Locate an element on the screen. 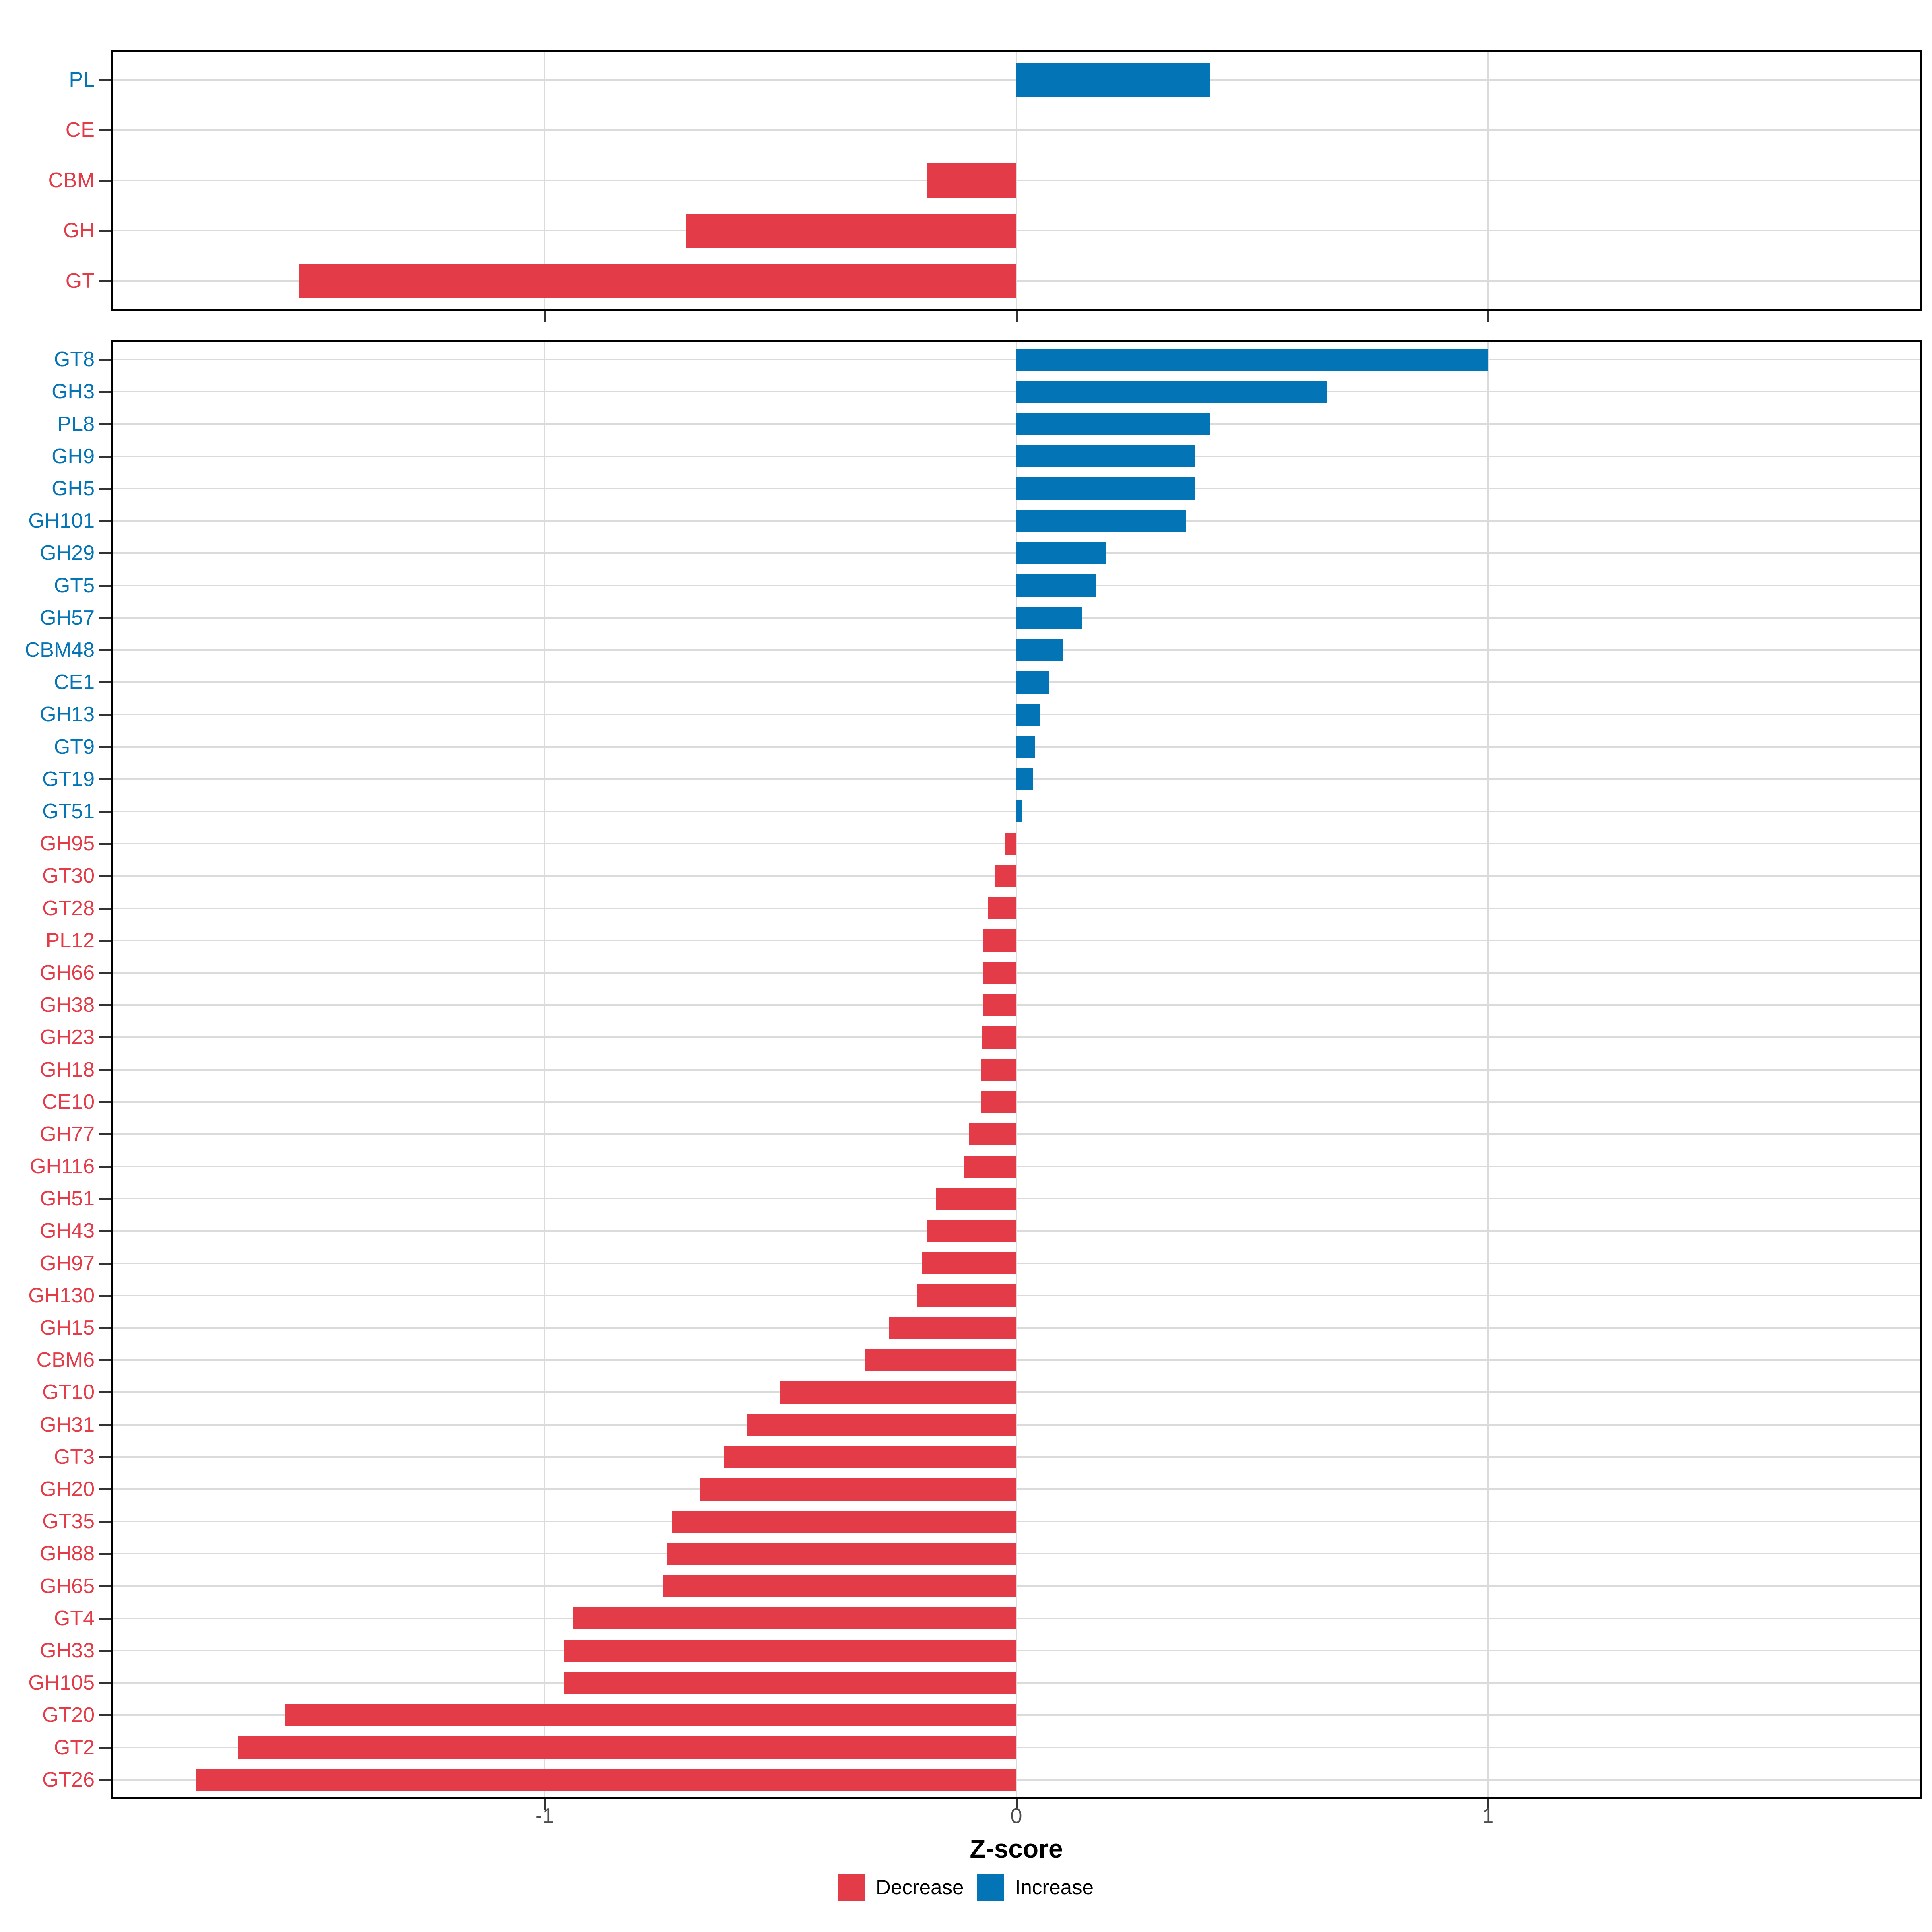 The image size is (1932, 1932). gridline-row-GH38 is located at coordinates (1016, 1005).